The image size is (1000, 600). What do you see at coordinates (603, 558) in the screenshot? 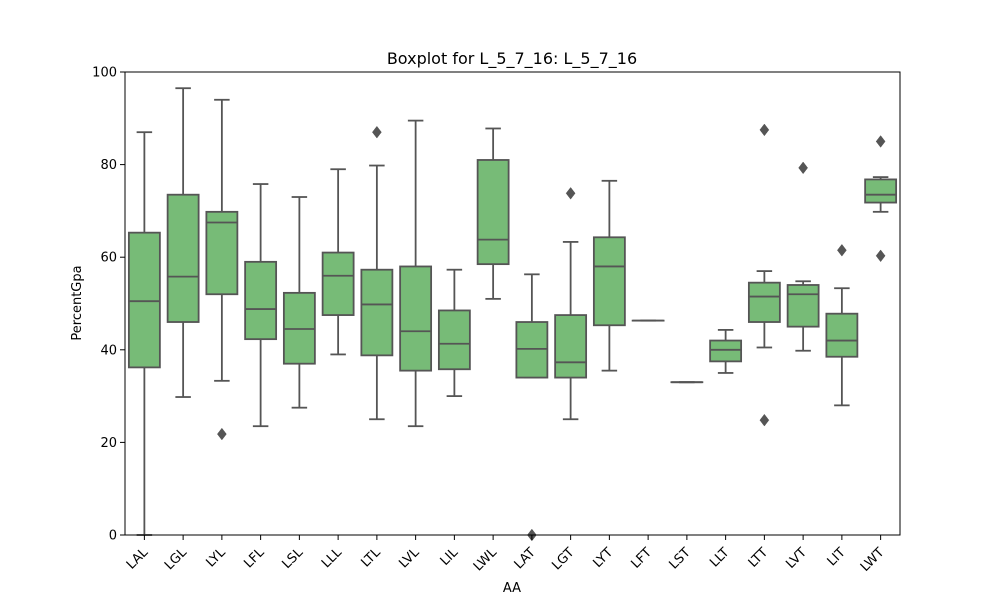
I see `x-tick-label: LYT` at bounding box center [603, 558].